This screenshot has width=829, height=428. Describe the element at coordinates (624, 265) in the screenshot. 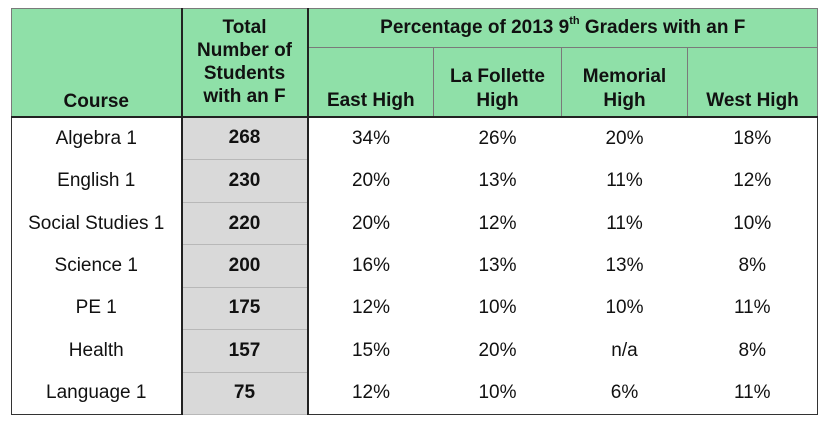

I see `memorial-high-cell: 13%` at that location.